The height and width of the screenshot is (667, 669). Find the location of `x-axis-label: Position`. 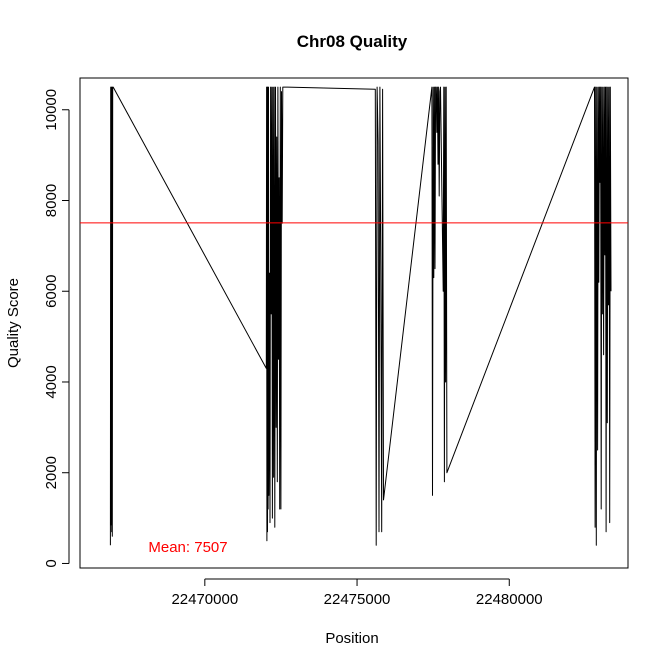

x-axis-label: Position is located at coordinates (351, 638).